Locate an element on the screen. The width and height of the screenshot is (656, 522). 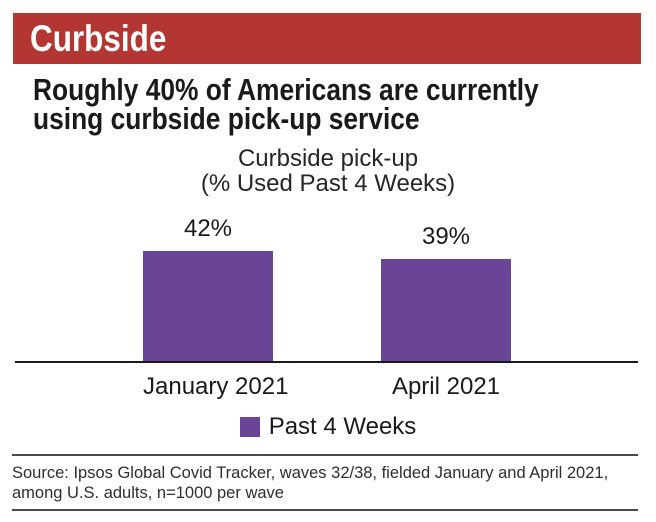
legend-swatch-icon is located at coordinates (249, 427).